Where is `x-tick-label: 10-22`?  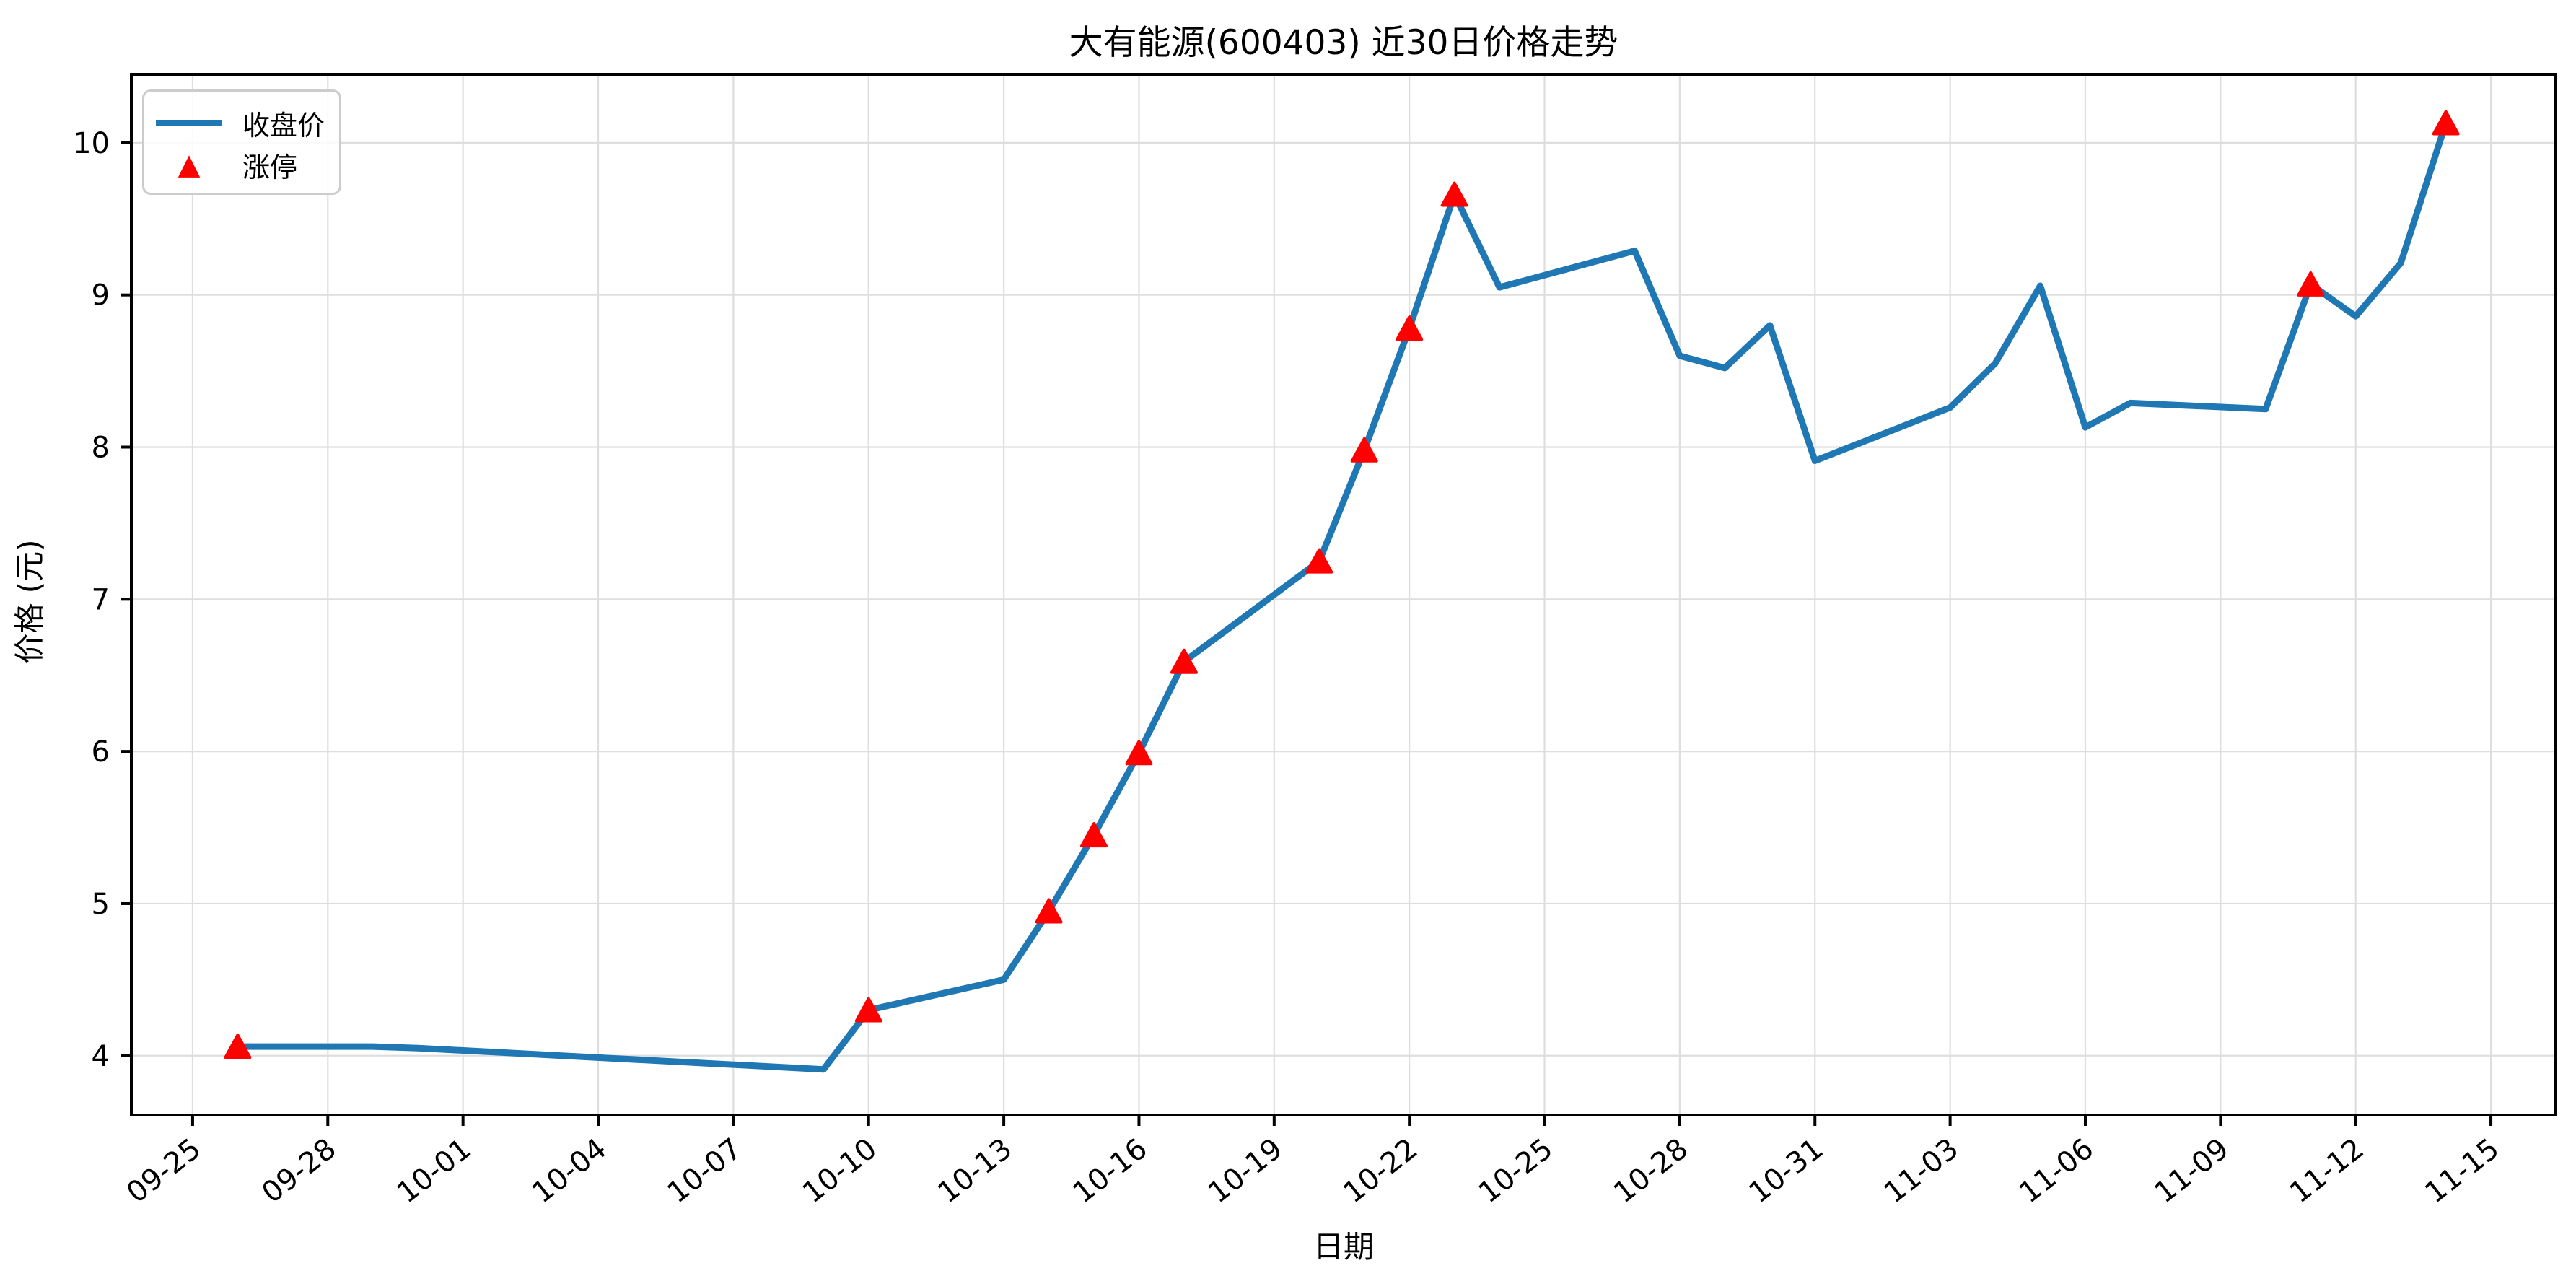
x-tick-label: 10-22 is located at coordinates (1380, 1171).